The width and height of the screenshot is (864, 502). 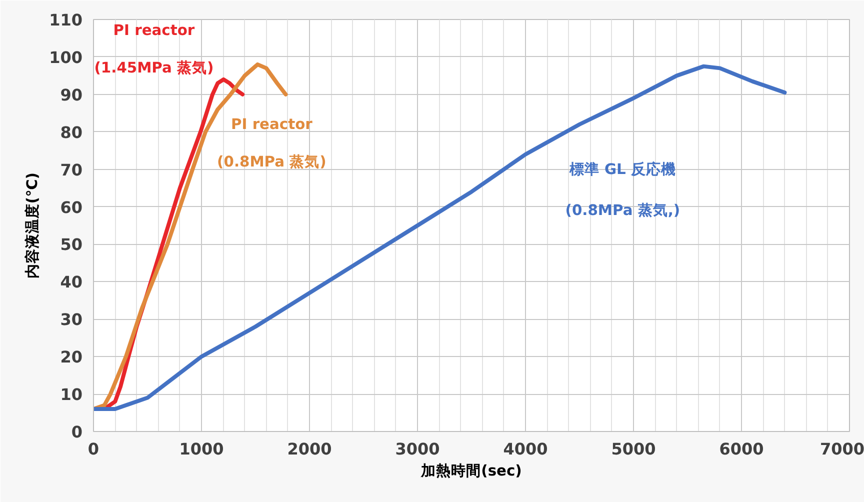 I want to click on x-tick-label: 4000, so click(x=525, y=449).